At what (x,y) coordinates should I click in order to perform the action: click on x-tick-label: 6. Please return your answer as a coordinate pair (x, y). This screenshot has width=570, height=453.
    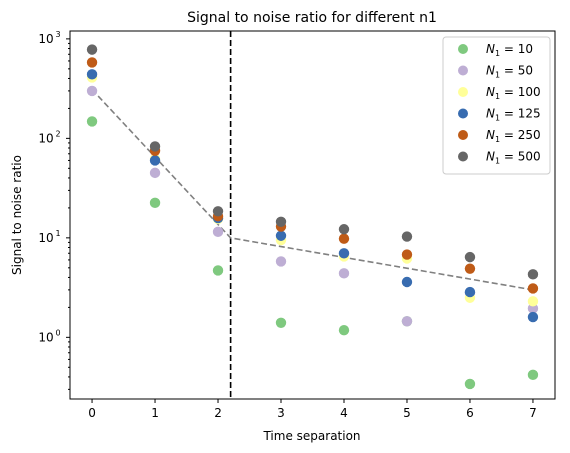
    Looking at the image, I should click on (470, 413).